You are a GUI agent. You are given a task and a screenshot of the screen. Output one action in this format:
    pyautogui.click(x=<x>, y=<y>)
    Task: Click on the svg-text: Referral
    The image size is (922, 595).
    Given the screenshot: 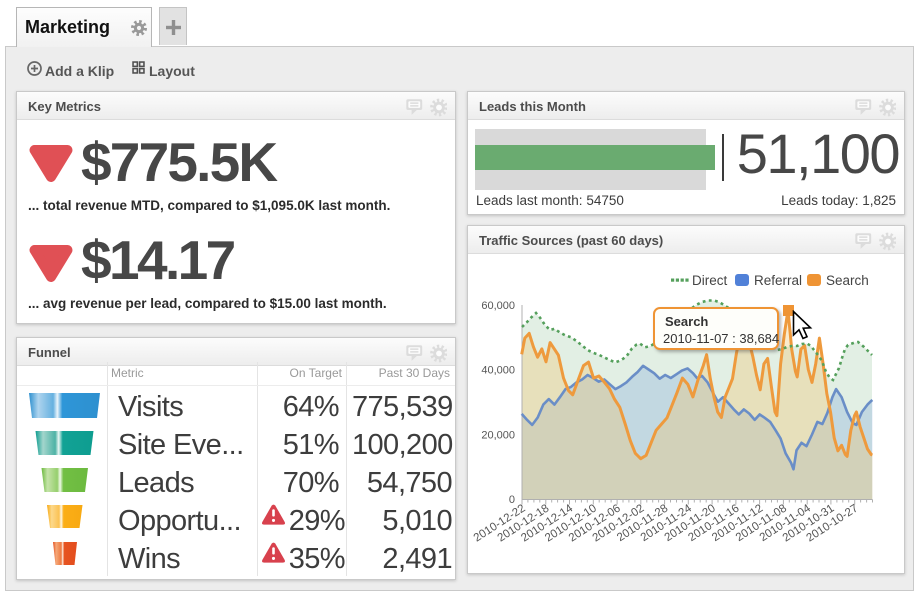 What is the action you would take?
    pyautogui.click(x=778, y=280)
    